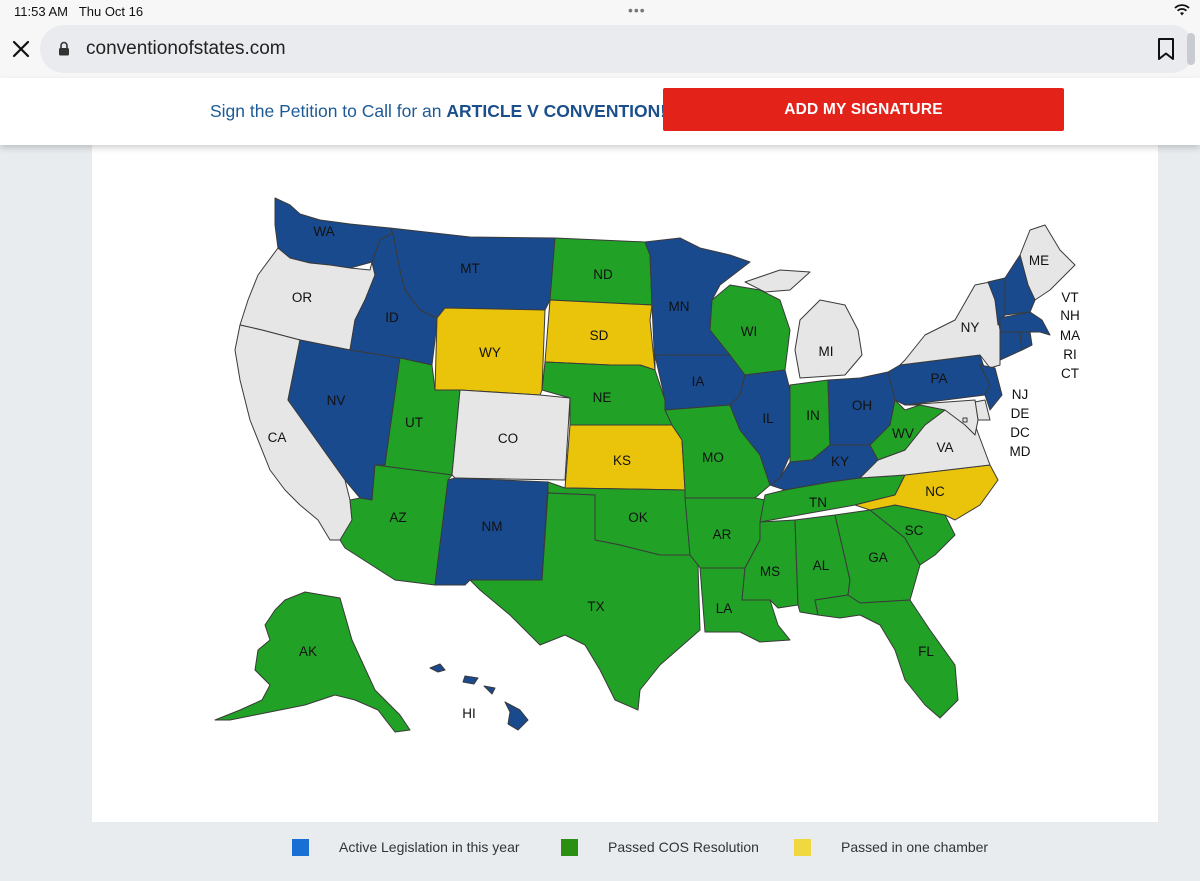 The width and height of the screenshot is (1200, 881). I want to click on state-md, so click(941, 417).